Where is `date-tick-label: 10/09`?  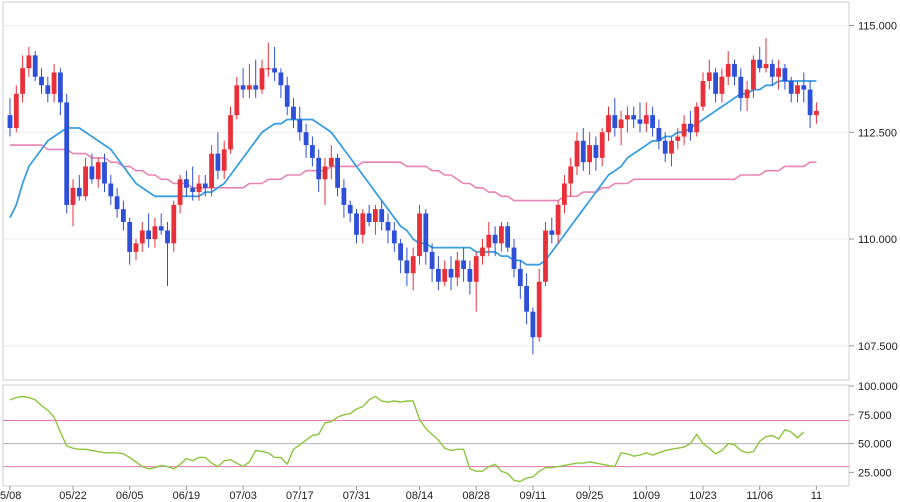 date-tick-label: 10/09 is located at coordinates (647, 496).